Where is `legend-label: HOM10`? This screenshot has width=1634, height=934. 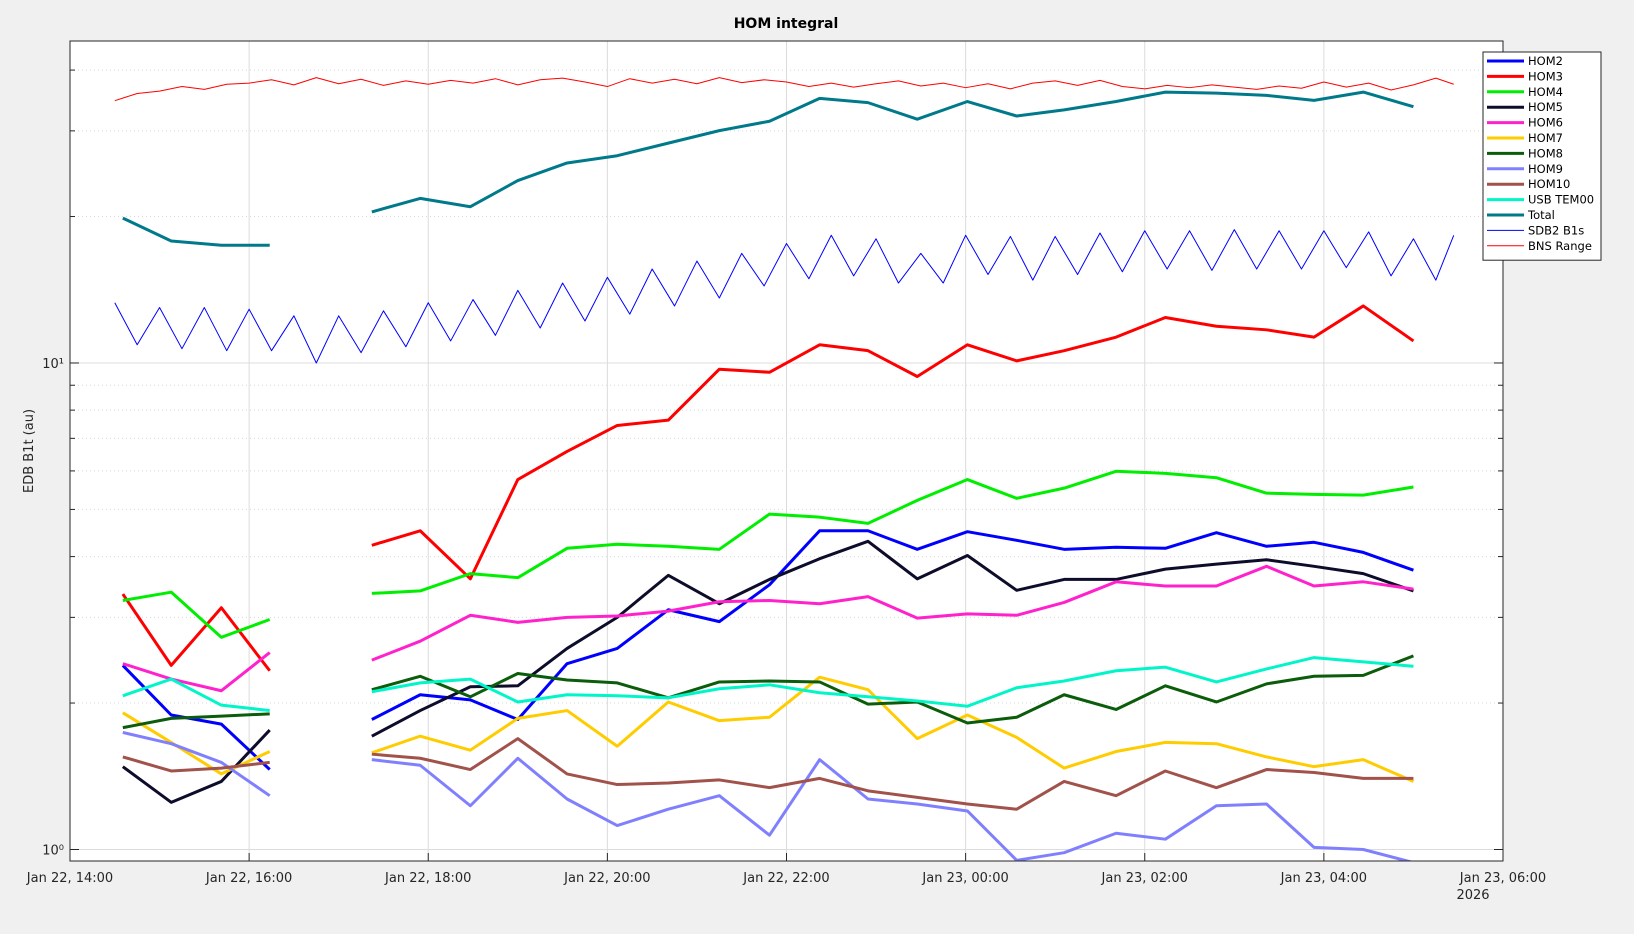 legend-label: HOM10 is located at coordinates (1549, 184).